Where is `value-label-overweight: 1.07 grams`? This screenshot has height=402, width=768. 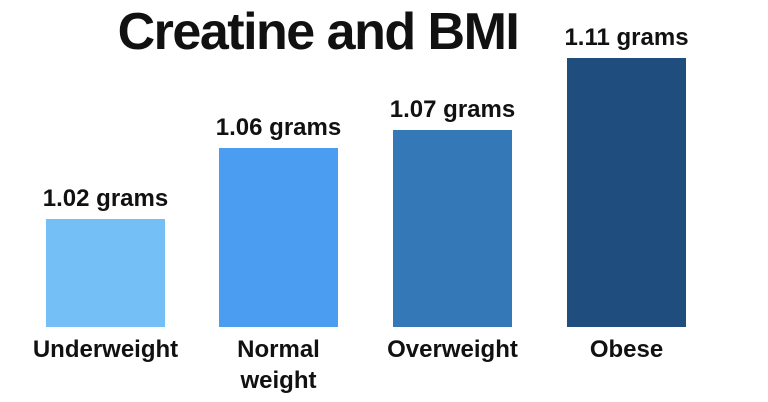
value-label-overweight: 1.07 grams is located at coordinates (452, 109).